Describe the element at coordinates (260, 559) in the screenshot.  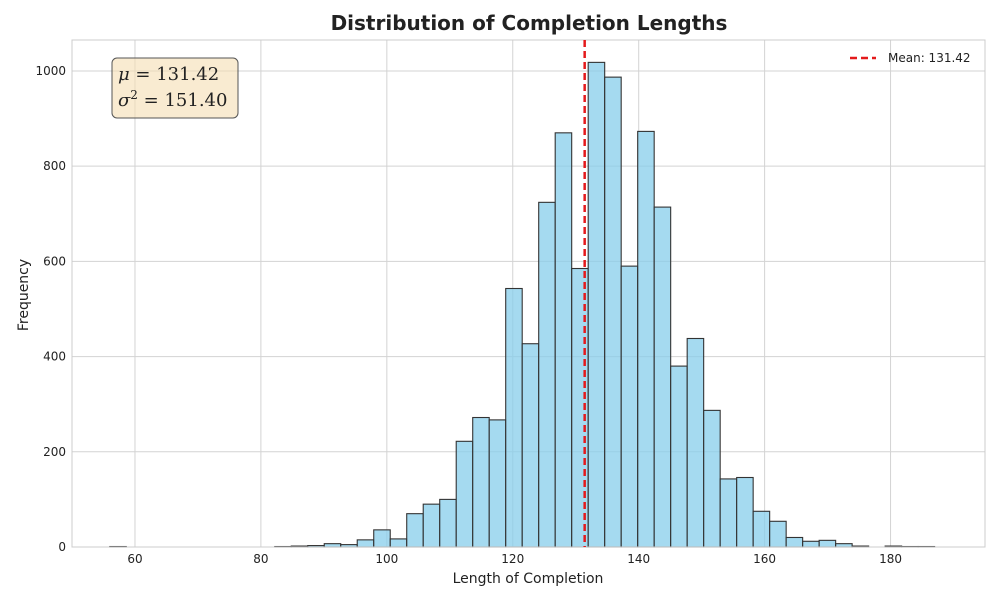
I see `x-tick-label: 80` at that location.